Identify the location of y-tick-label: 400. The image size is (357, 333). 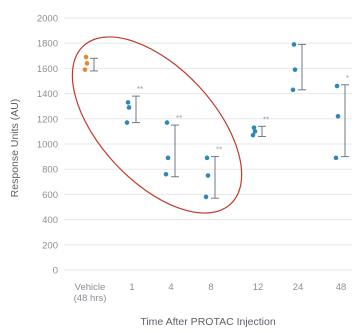
(50, 220).